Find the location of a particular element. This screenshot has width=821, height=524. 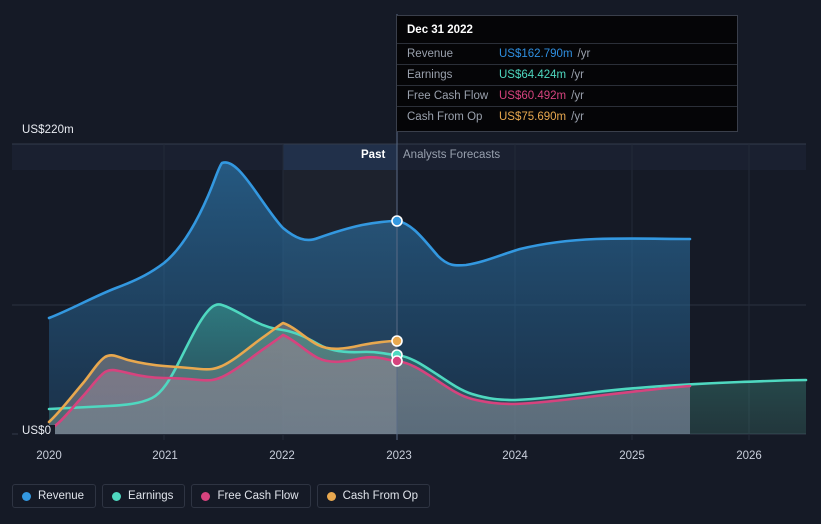

earnings-dot-icon is located at coordinates (117, 496).